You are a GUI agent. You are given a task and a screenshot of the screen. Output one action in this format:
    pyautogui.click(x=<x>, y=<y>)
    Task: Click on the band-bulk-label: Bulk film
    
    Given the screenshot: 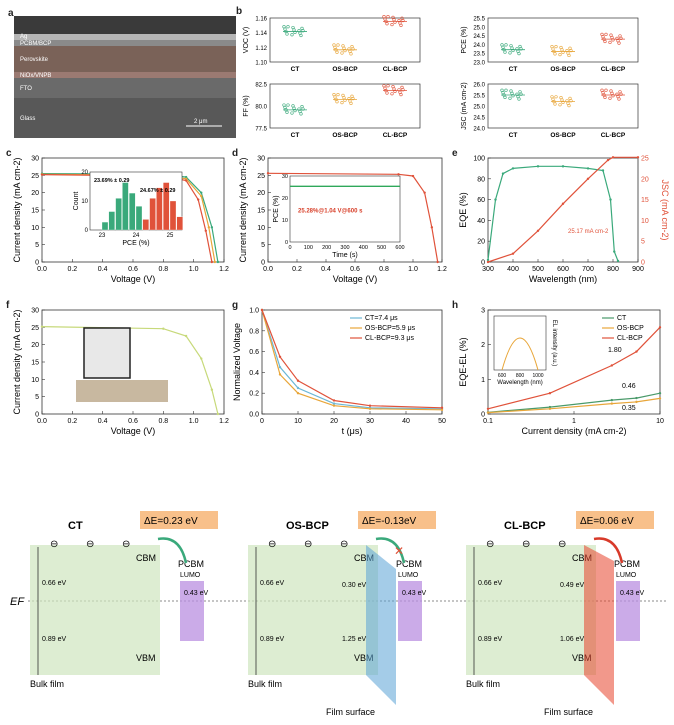 What is the action you would take?
    pyautogui.click(x=483, y=684)
    